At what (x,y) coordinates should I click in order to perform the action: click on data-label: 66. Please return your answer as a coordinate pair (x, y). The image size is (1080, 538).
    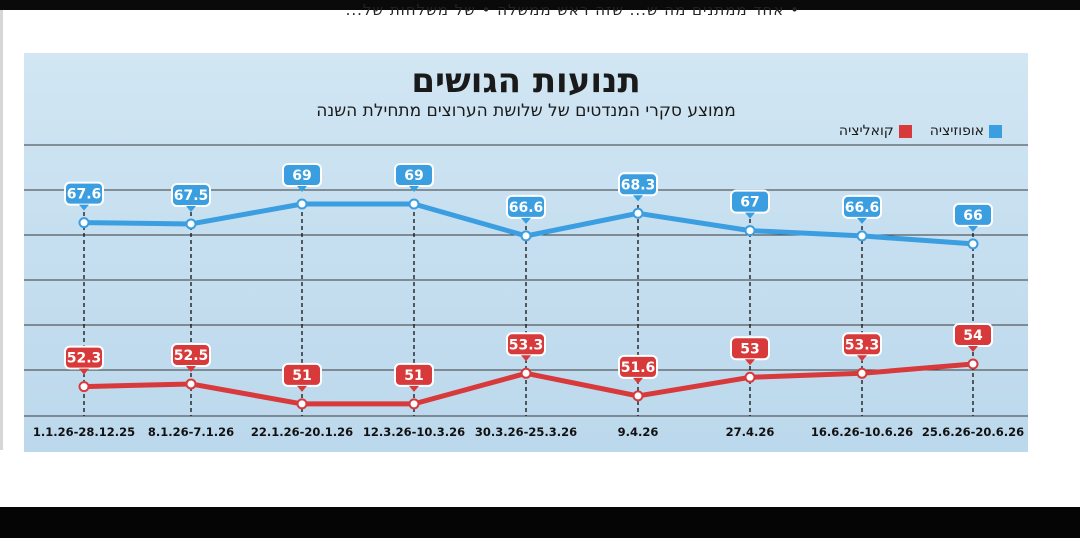
    Looking at the image, I should click on (972, 216).